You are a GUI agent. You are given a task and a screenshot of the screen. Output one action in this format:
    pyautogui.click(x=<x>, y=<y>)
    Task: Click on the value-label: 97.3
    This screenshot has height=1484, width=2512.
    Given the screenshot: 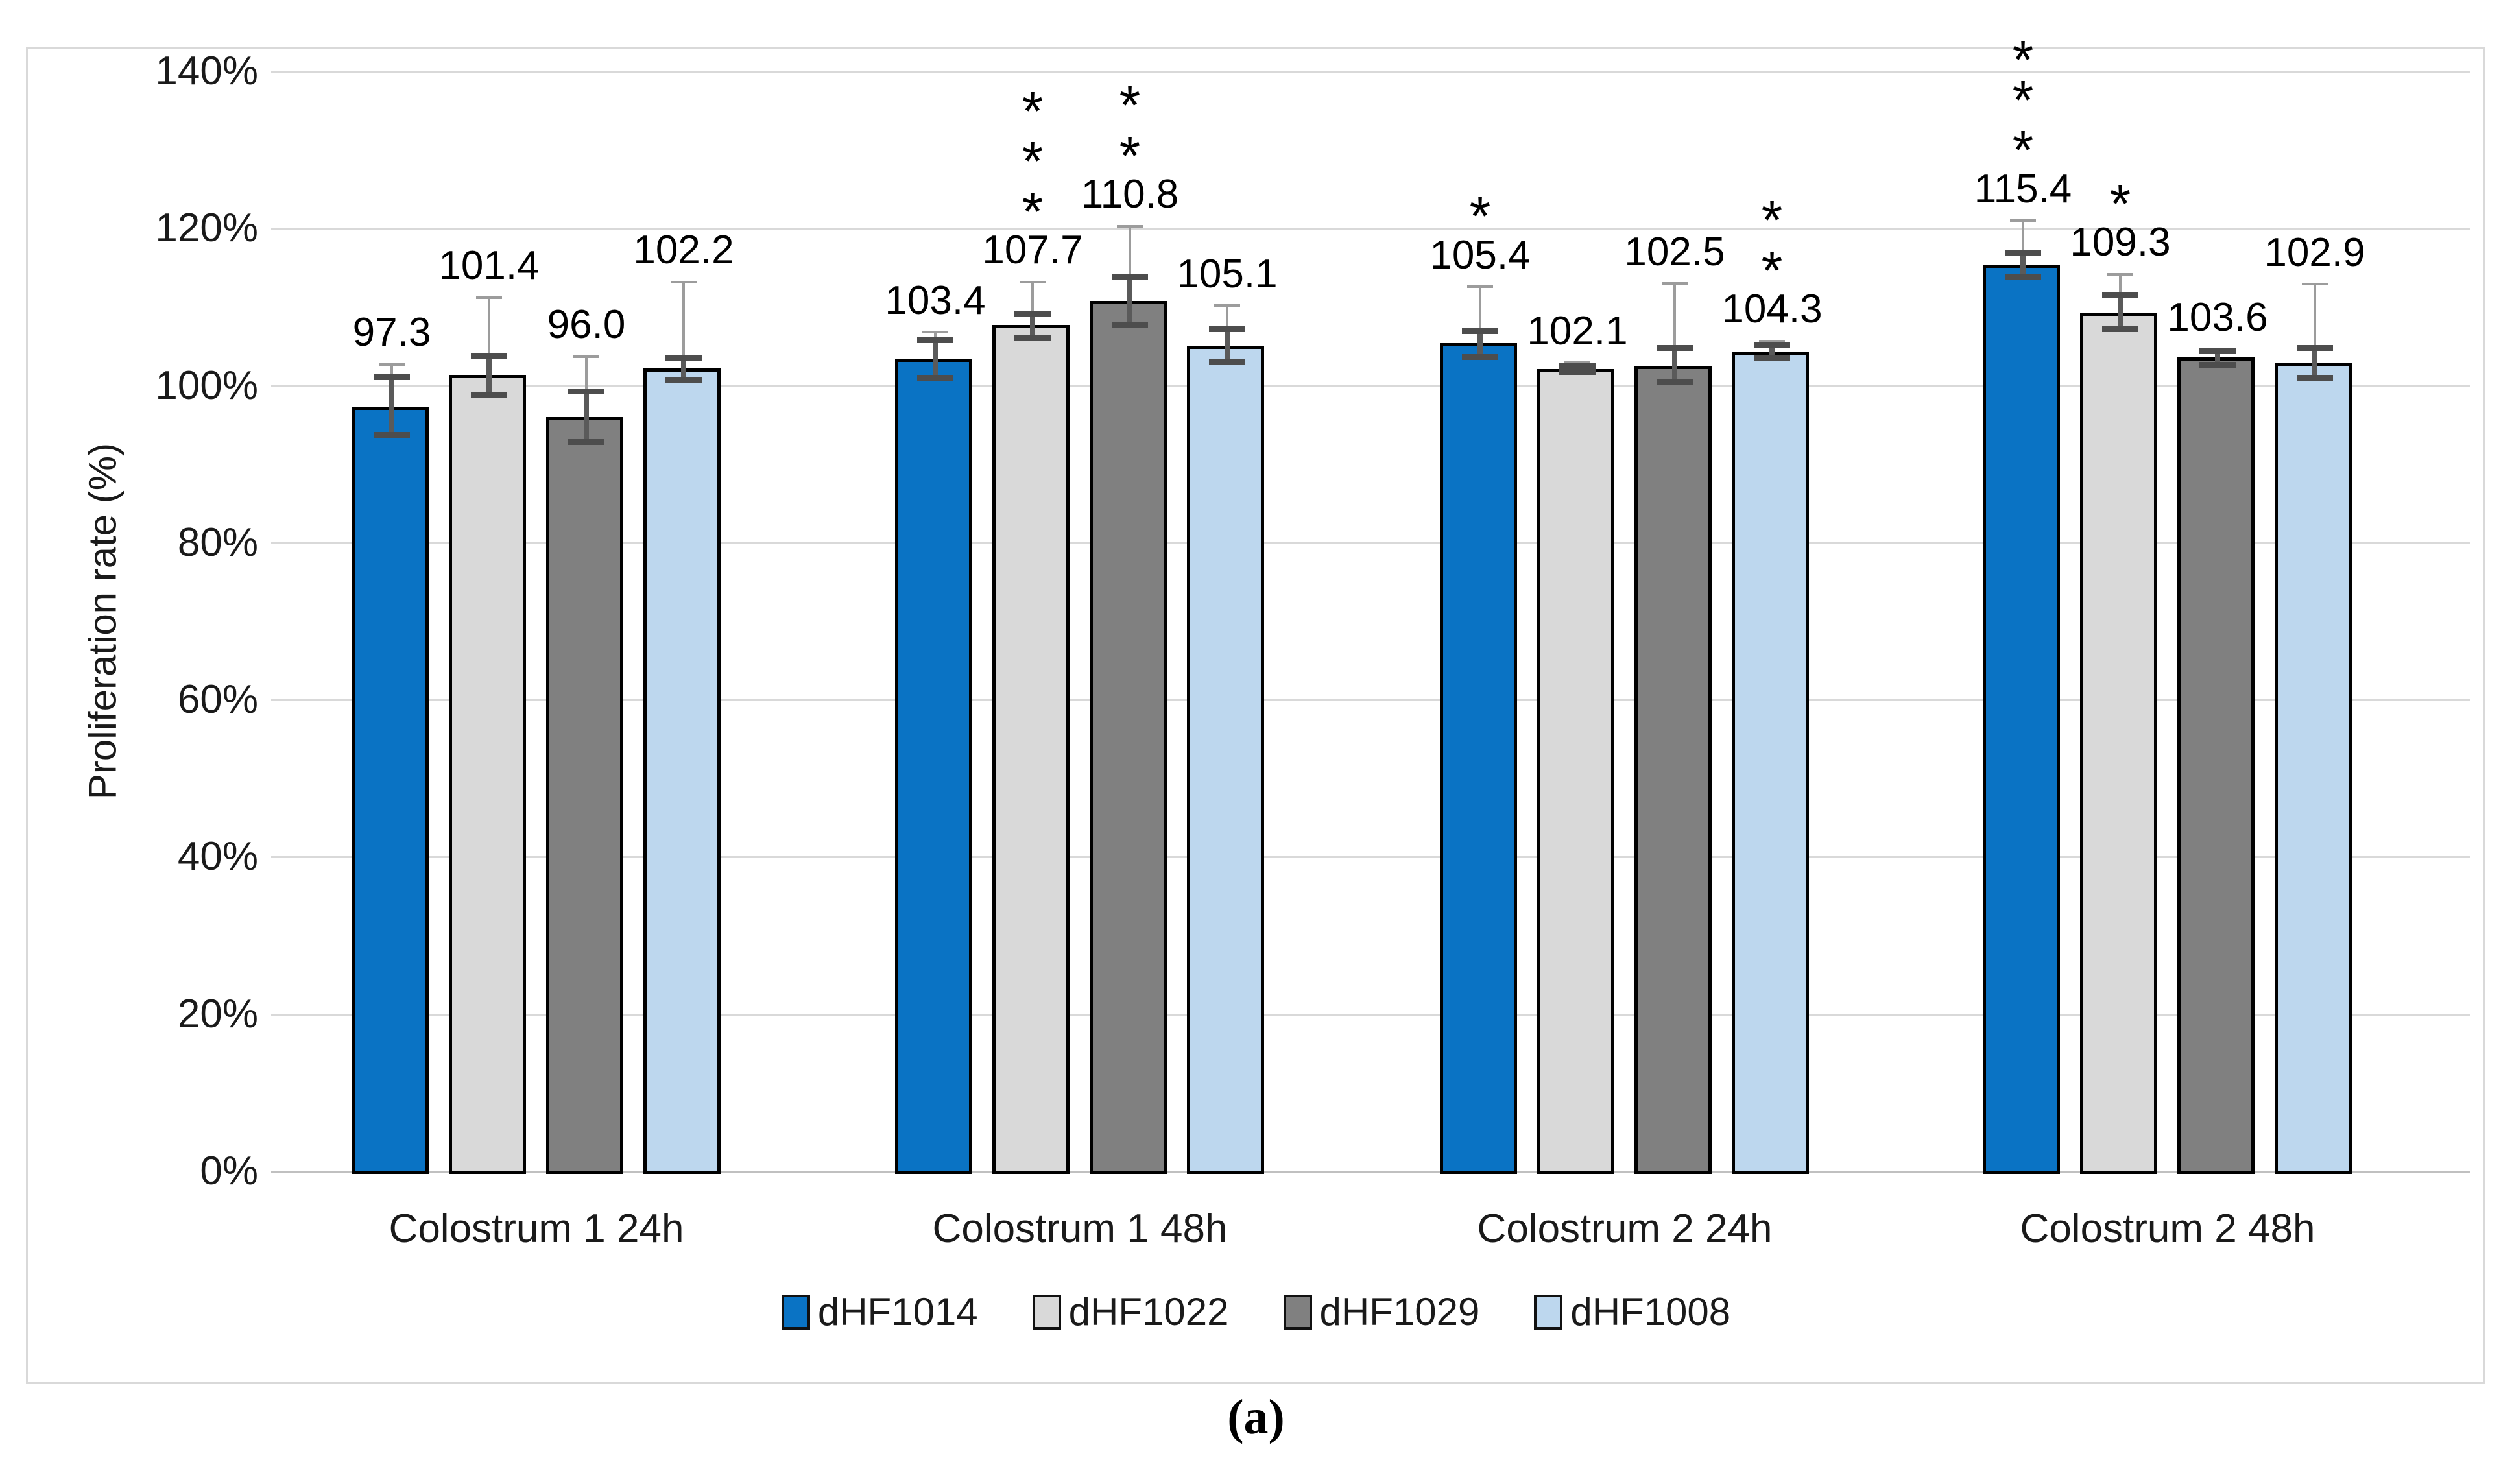 What is the action you would take?
    pyautogui.click(x=392, y=332)
    